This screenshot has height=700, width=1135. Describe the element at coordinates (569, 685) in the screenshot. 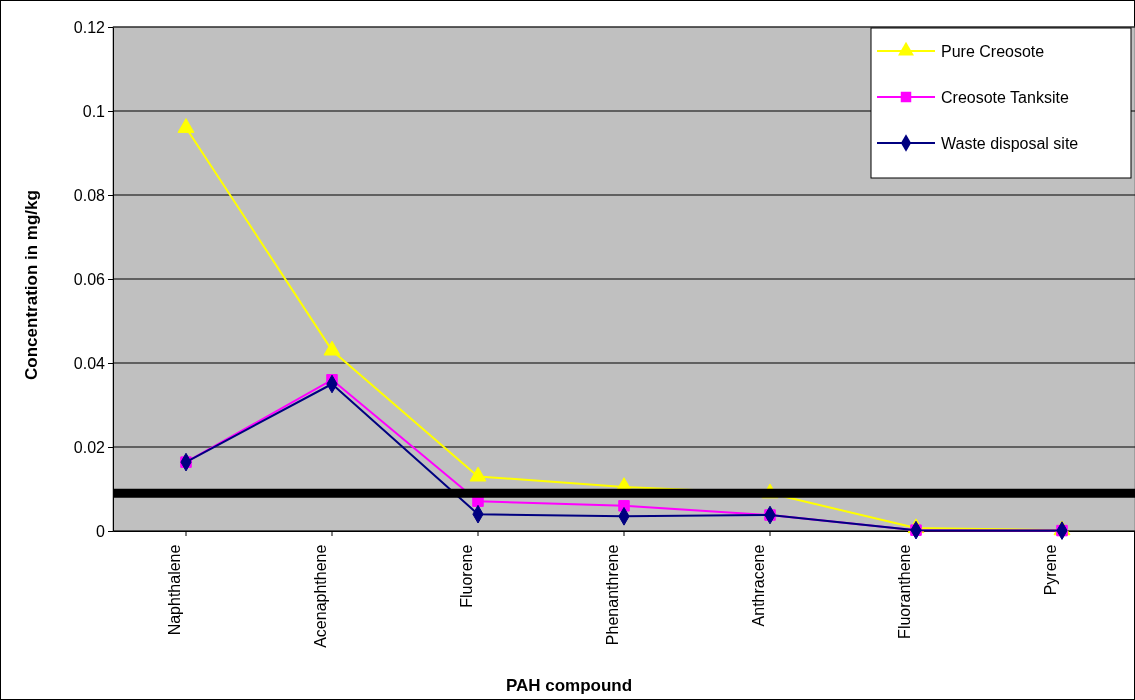

I see `x-axis-title: PAH compound` at that location.